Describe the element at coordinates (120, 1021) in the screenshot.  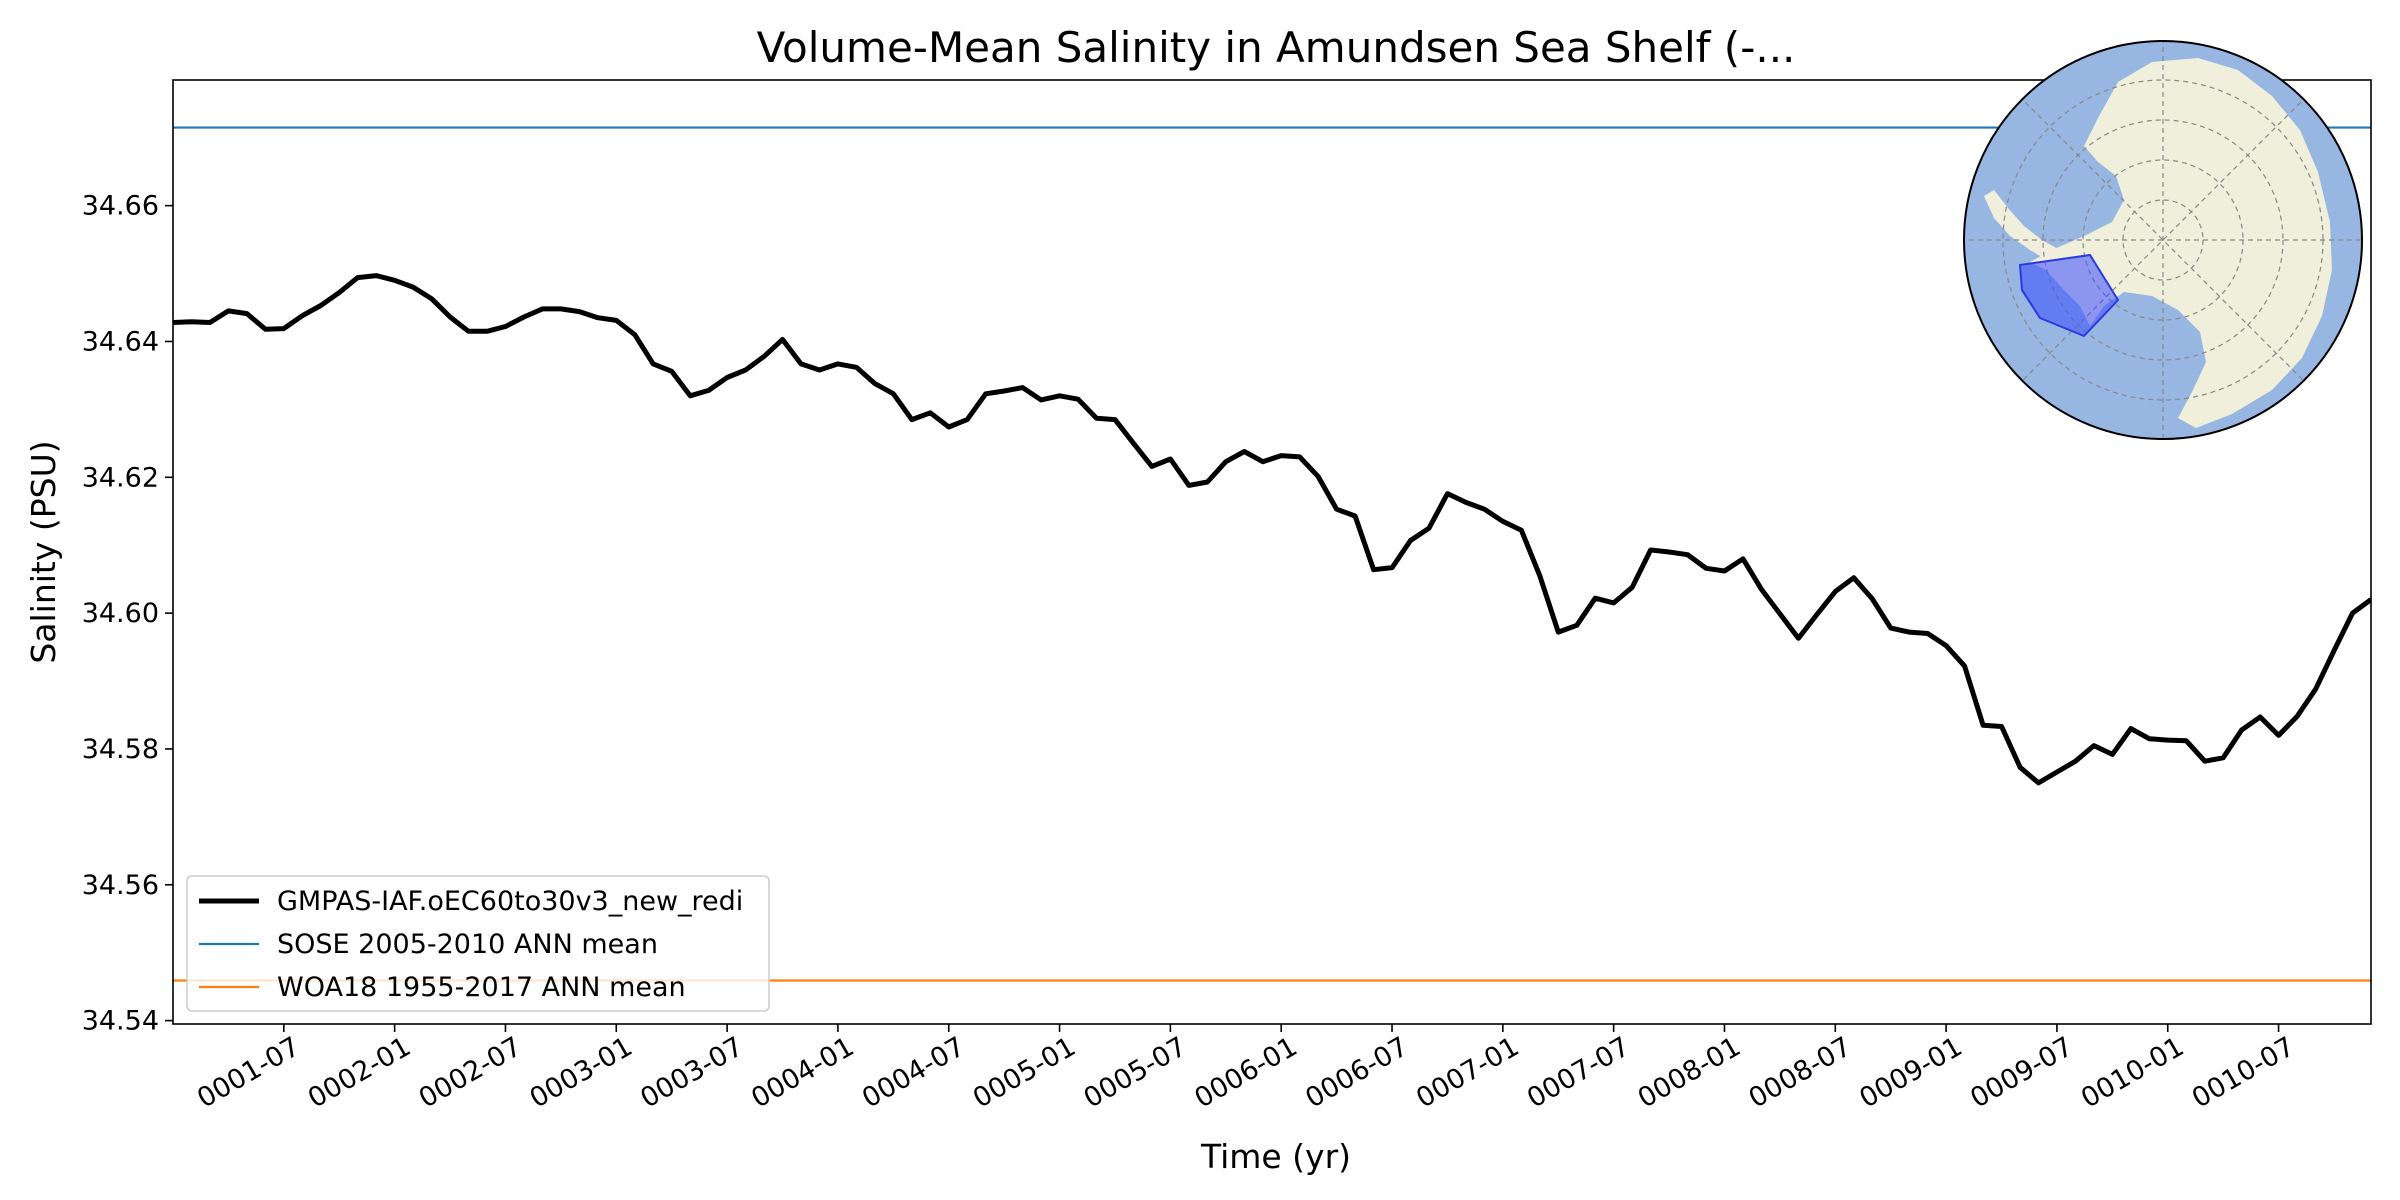
I see `y-tick-label: 34.54` at that location.